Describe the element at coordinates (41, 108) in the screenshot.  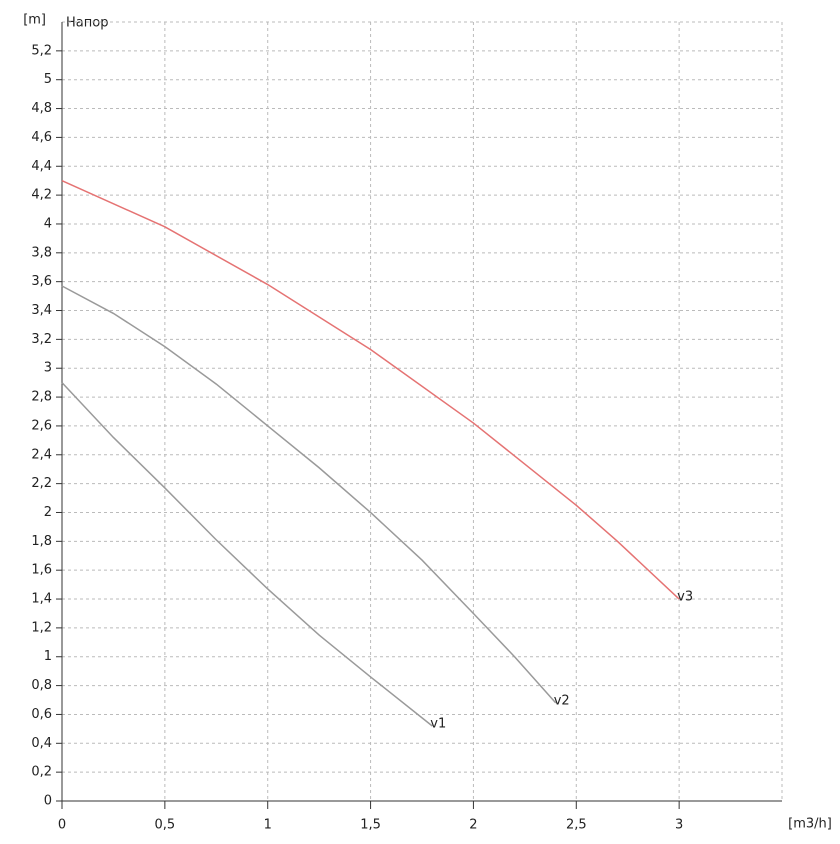
I see `y-tick-label: 4,8` at that location.